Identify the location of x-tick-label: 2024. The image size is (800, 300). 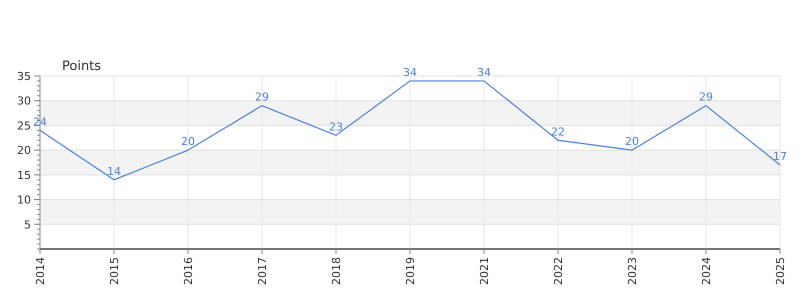
(706, 271).